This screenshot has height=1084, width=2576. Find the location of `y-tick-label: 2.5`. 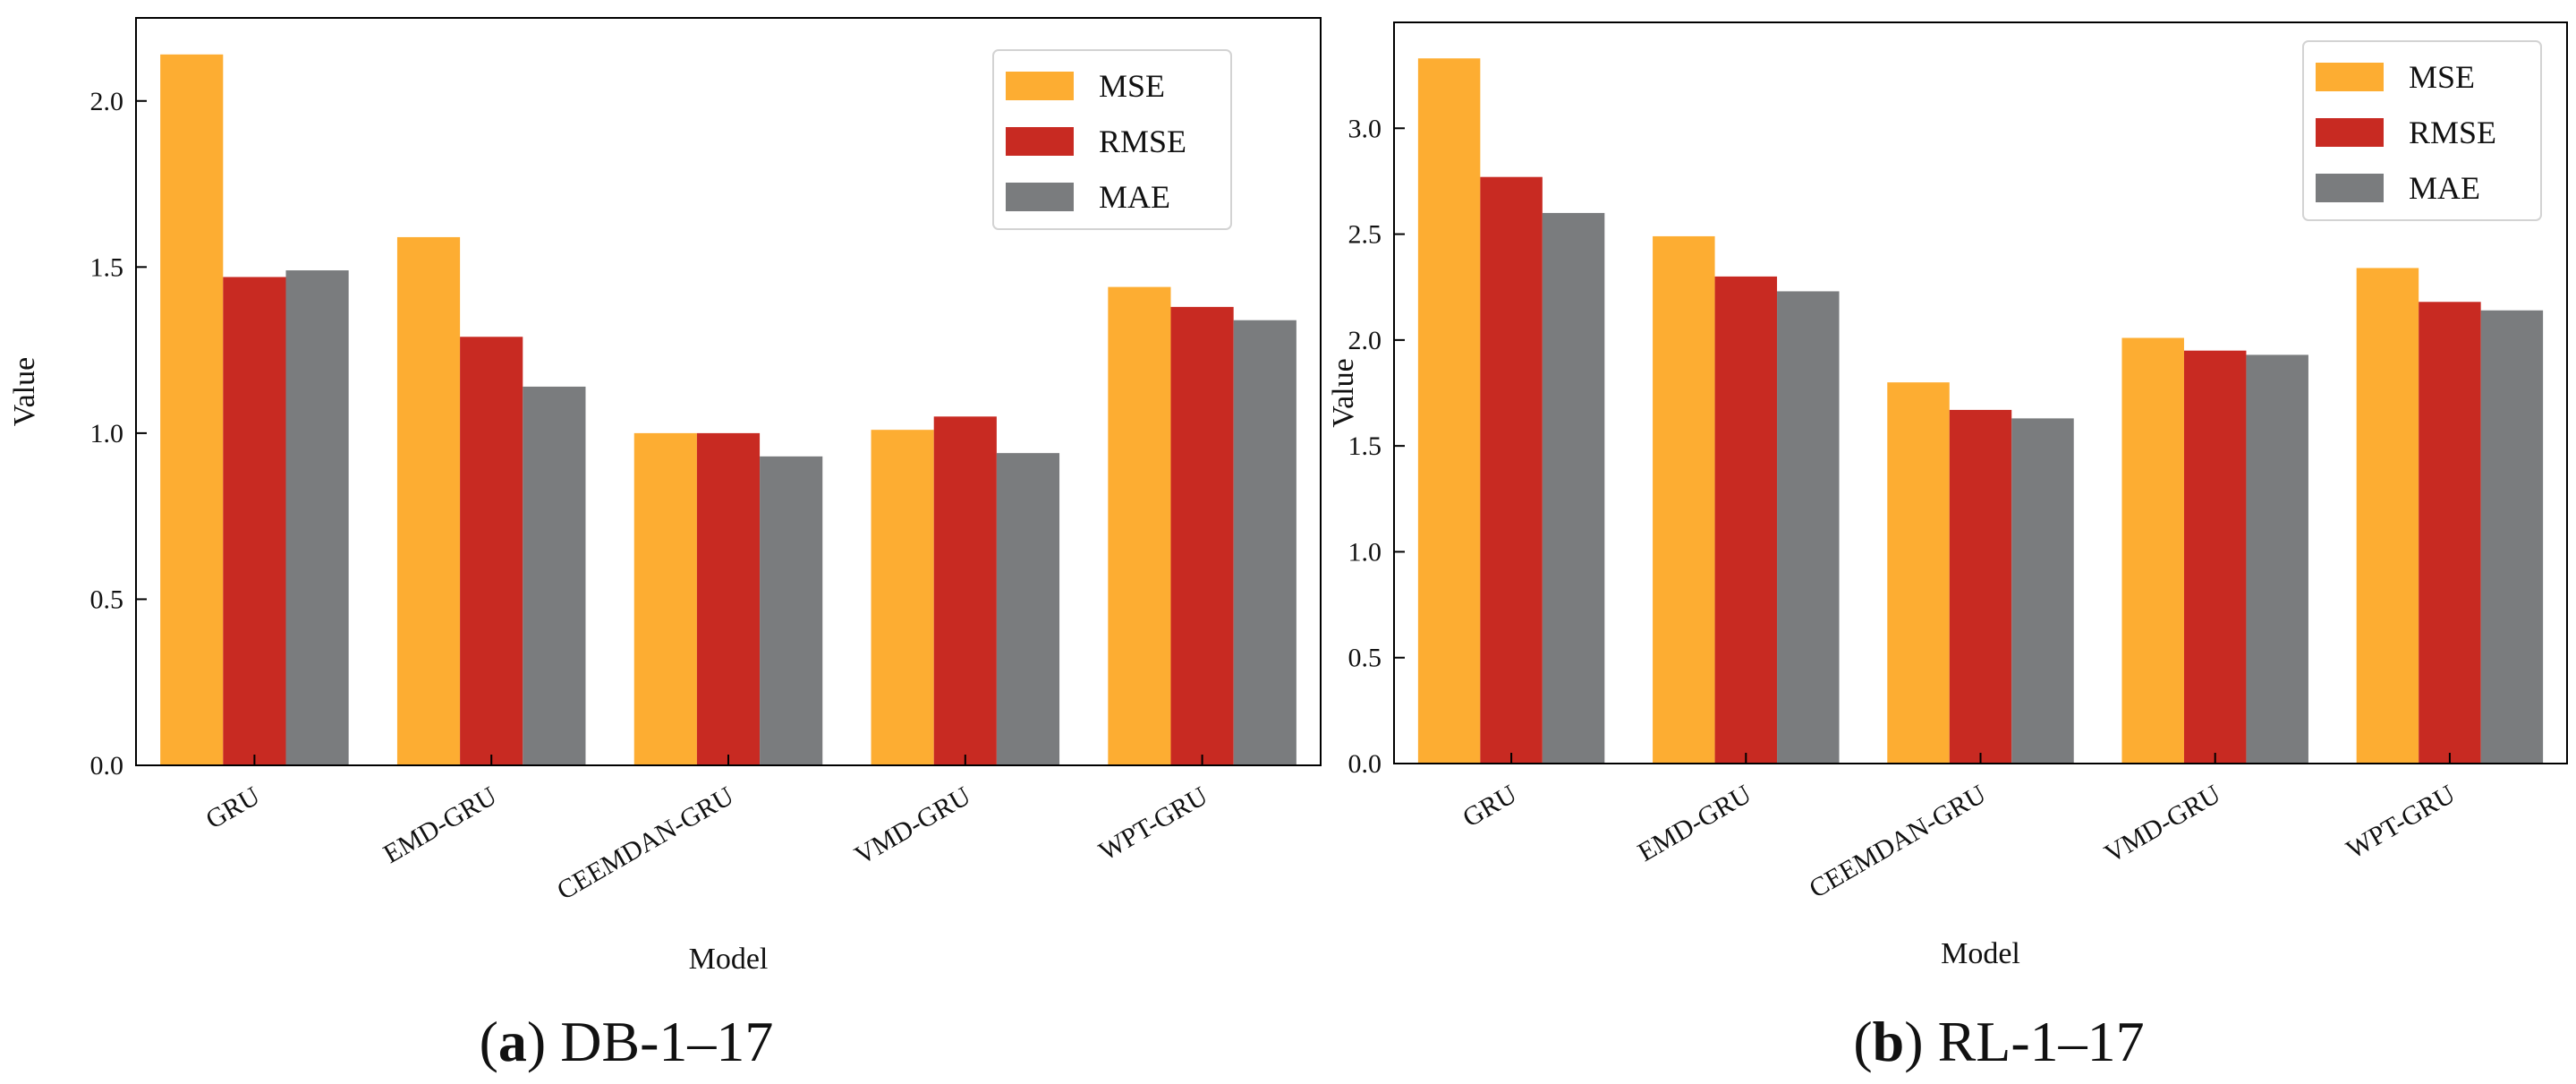

y-tick-label: 2.5 is located at coordinates (1365, 235).